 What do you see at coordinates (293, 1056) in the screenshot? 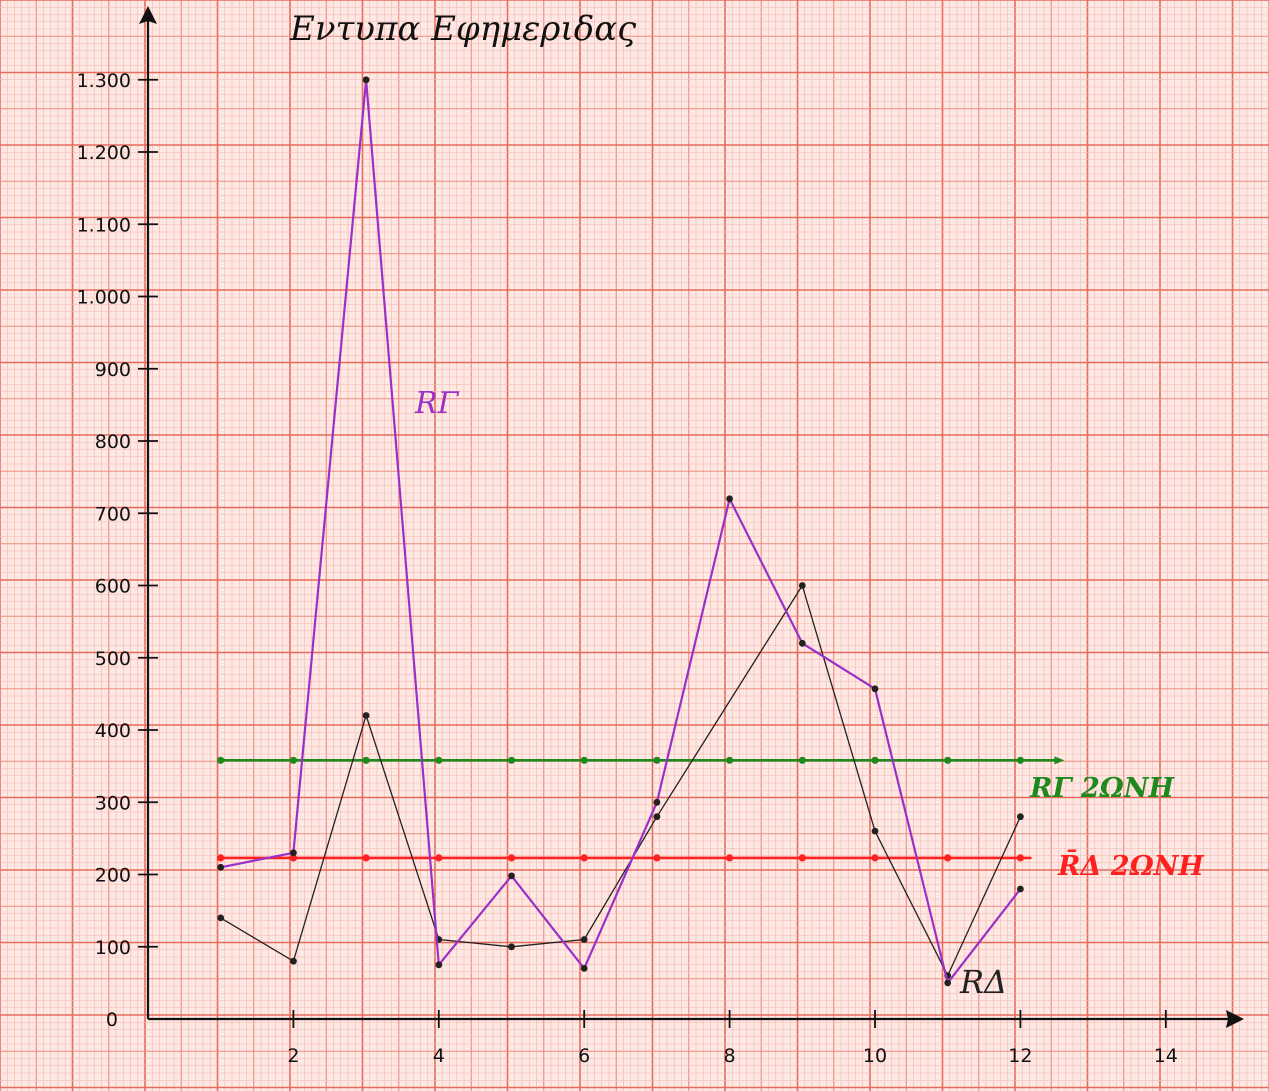
I see `x-tick-label: 2` at bounding box center [293, 1056].